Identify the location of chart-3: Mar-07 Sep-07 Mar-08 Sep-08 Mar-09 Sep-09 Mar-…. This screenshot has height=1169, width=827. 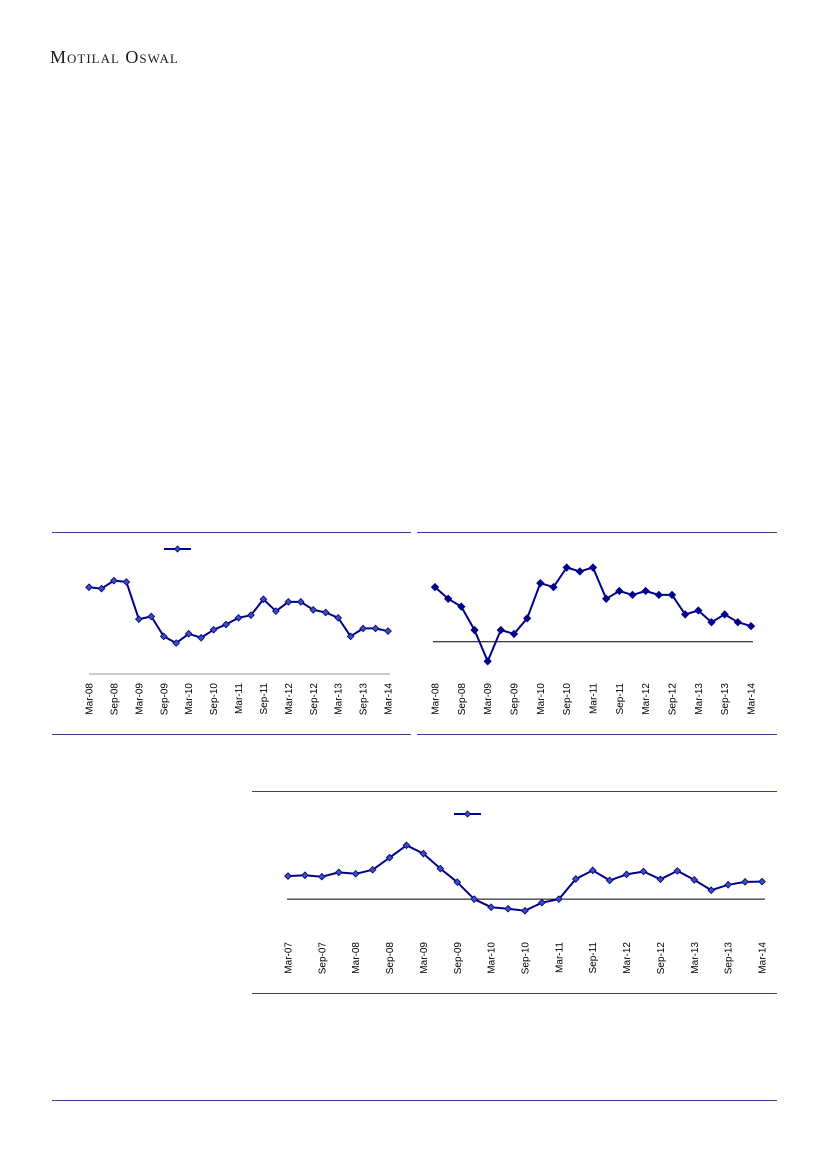
(514, 892).